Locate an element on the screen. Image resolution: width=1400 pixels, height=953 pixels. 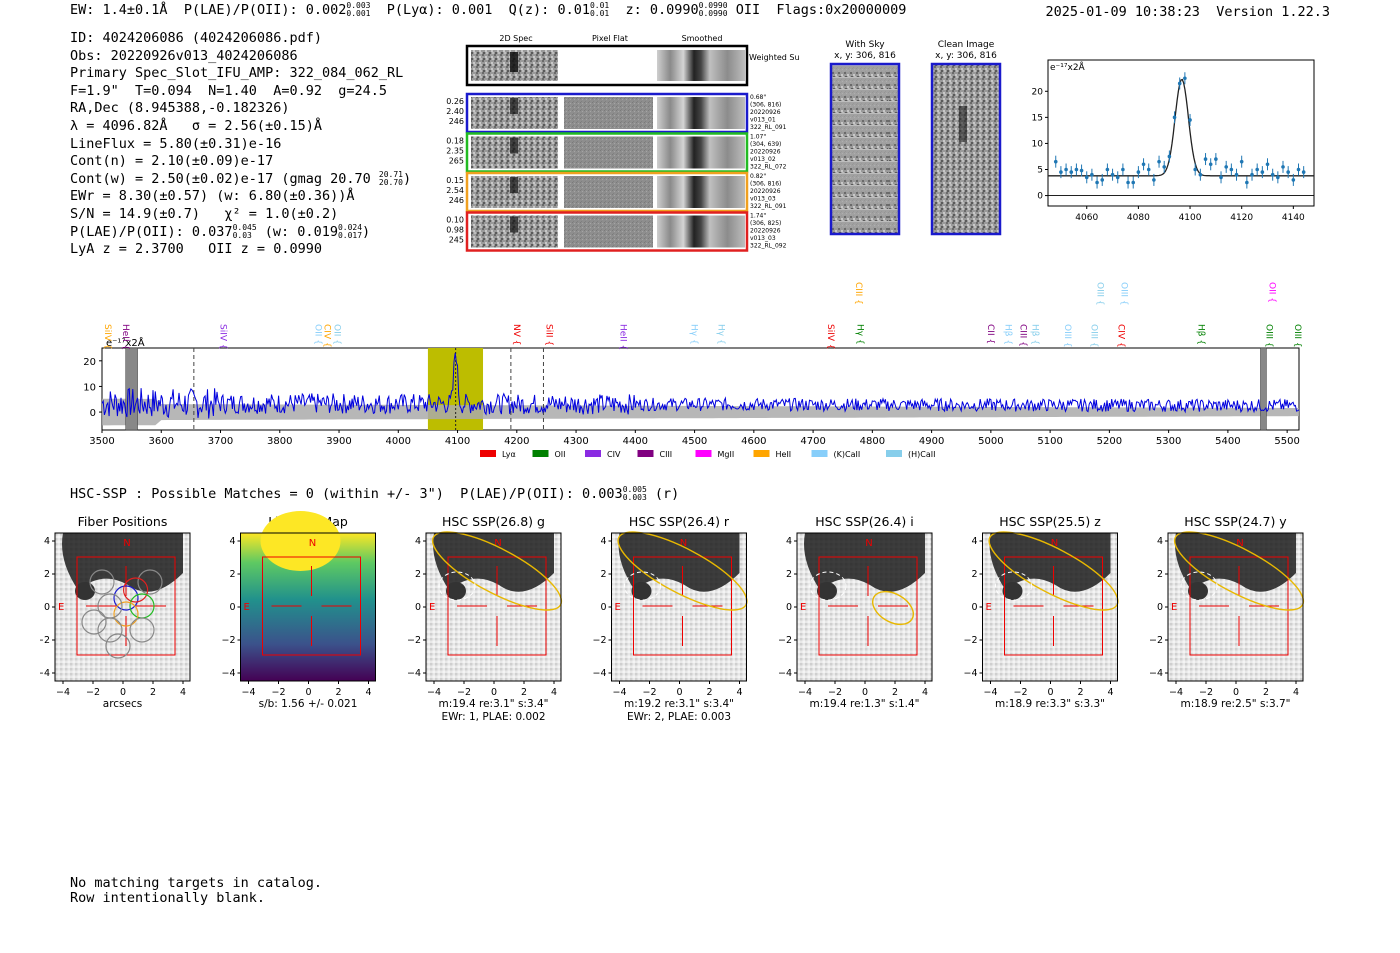
line-fit-chart: 4060 4080 4100 4120 4140 0 5 10 15 20 e⁻¹⁷x2Å is located at coordinates (1173, 141).